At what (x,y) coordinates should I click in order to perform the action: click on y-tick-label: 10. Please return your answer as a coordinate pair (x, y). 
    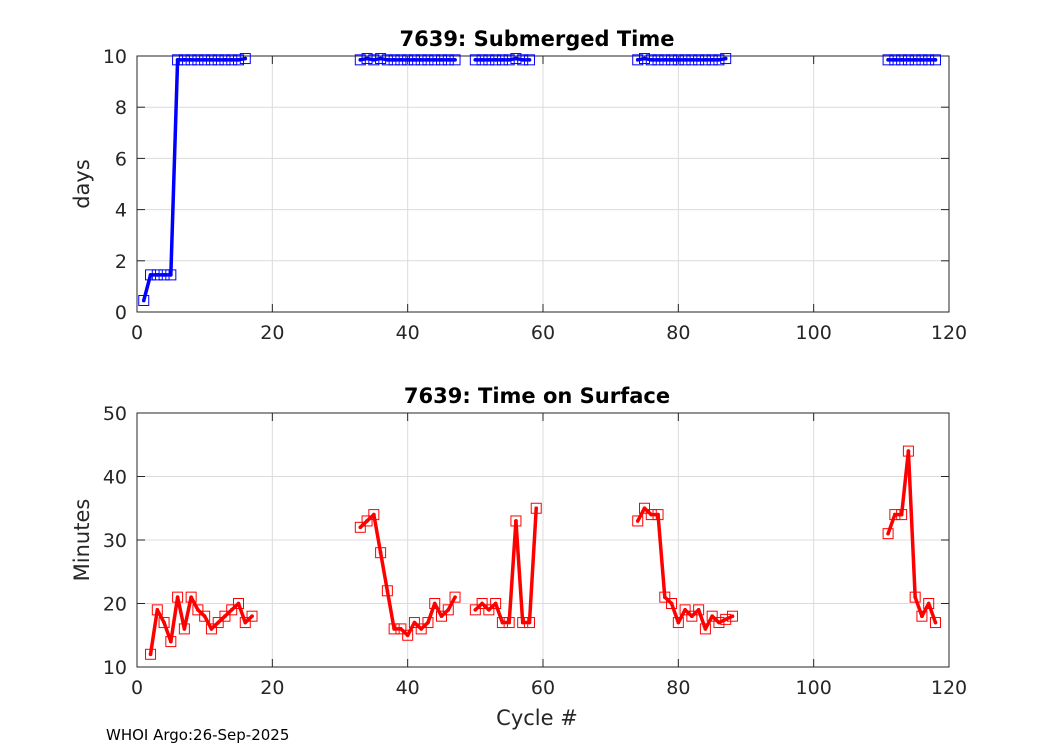
    Looking at the image, I should click on (115, 57).